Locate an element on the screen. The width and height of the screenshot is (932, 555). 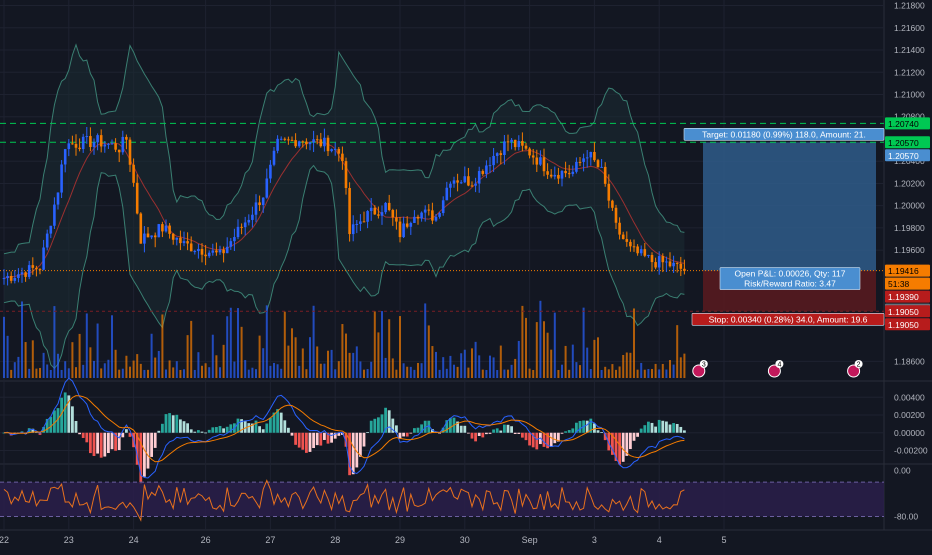
bar-countdown-tag: 51:38 is located at coordinates (907, 283).